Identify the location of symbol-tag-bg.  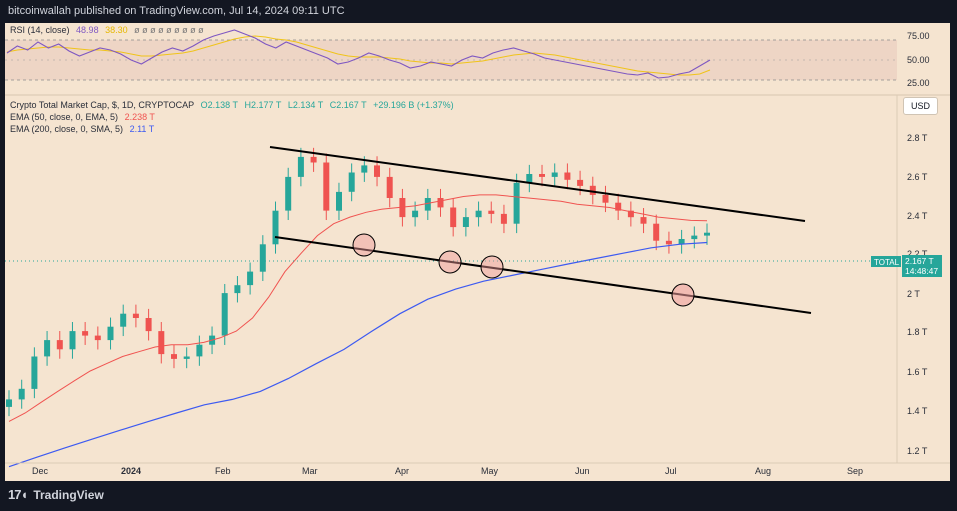
(886, 261).